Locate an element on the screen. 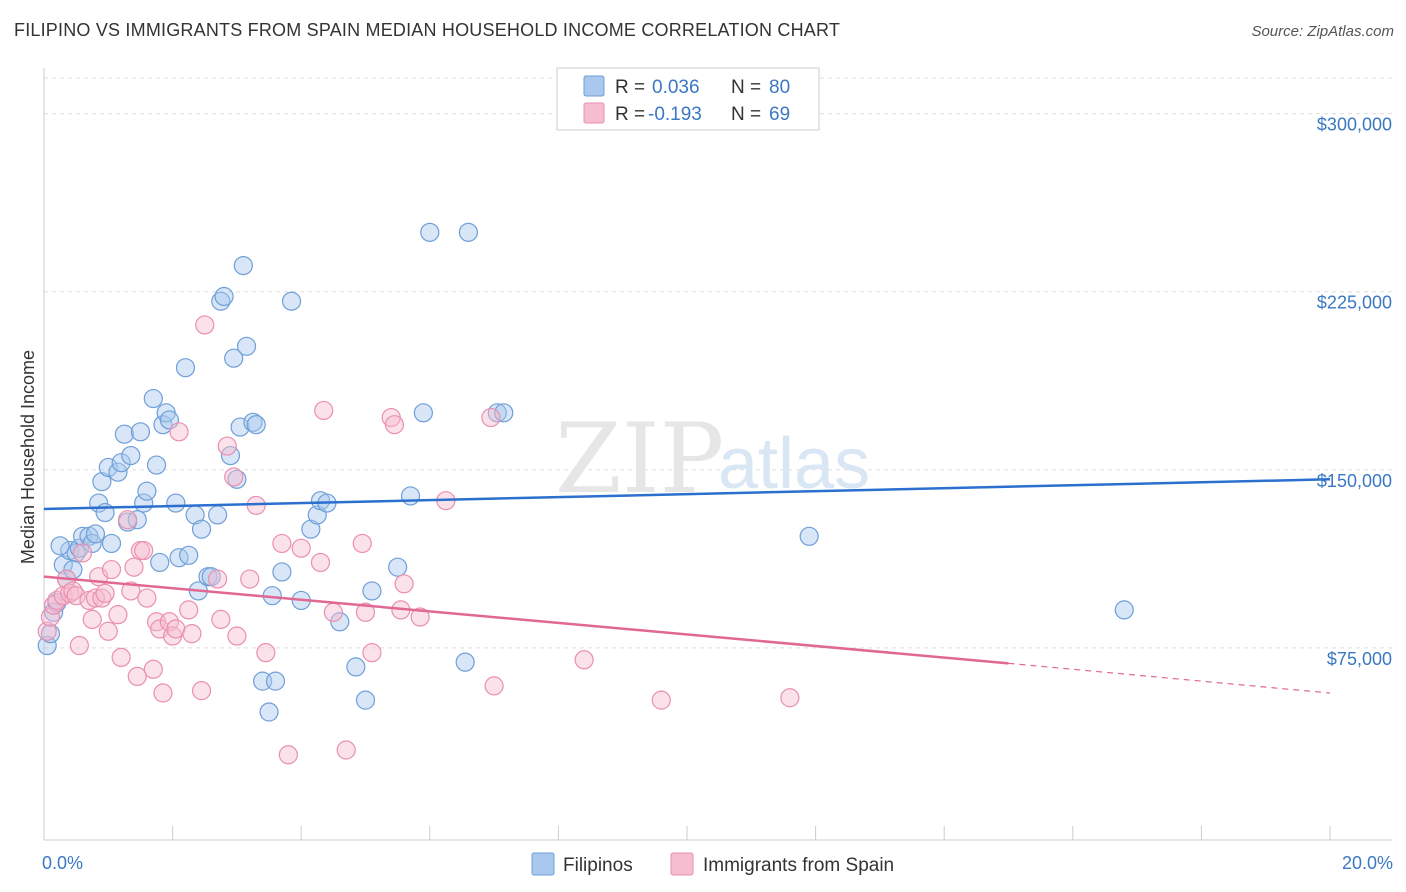 Image resolution: width=1406 pixels, height=892 pixels. x-tick-label-max: 20.0% is located at coordinates (1367, 863).